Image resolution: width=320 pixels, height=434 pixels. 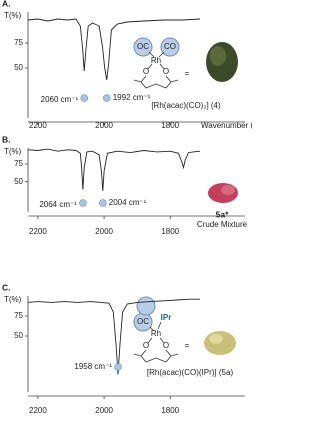 I want to click on peak-label: 2060 cm⁻¹, so click(x=60, y=99).